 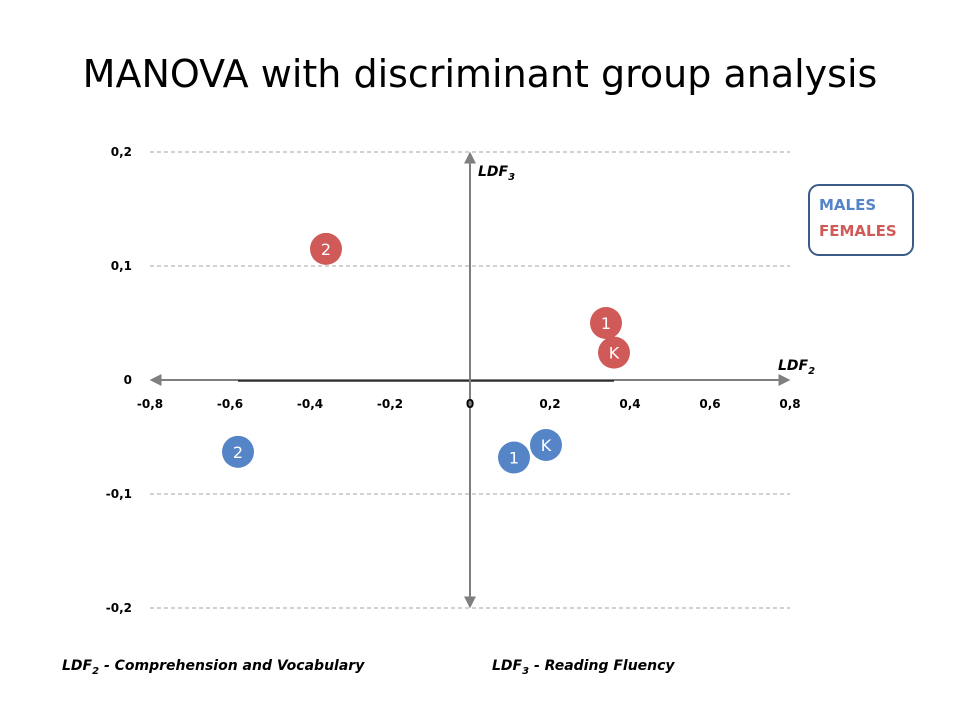 What do you see at coordinates (96, 671) in the screenshot?
I see `footnote-ldf2-sub: 2` at bounding box center [96, 671].